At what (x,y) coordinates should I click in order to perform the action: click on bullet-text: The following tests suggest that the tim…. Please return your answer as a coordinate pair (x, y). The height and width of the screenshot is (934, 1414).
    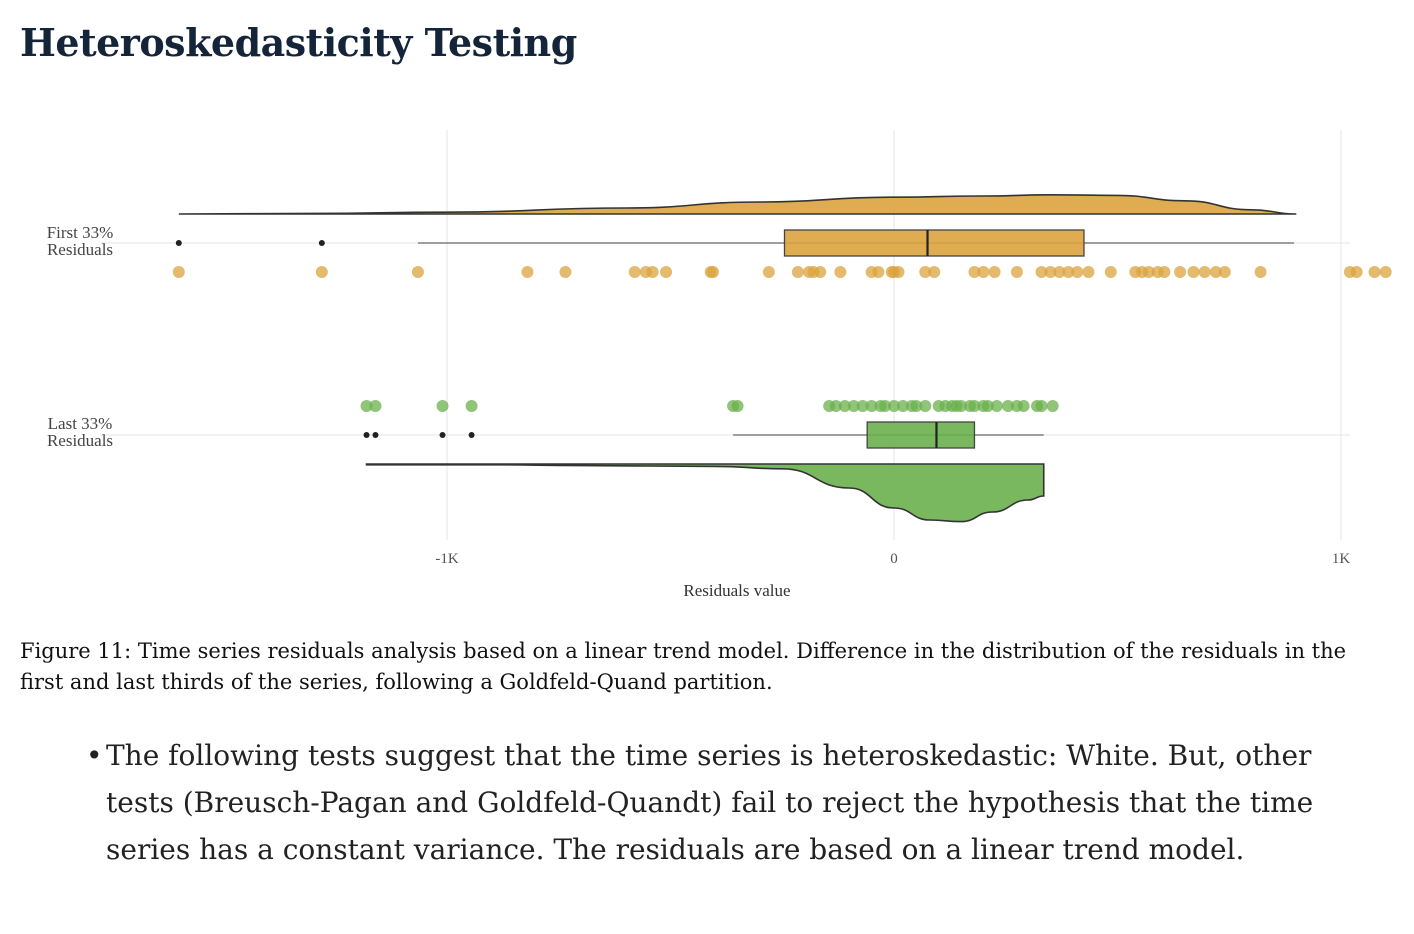
    Looking at the image, I should click on (710, 802).